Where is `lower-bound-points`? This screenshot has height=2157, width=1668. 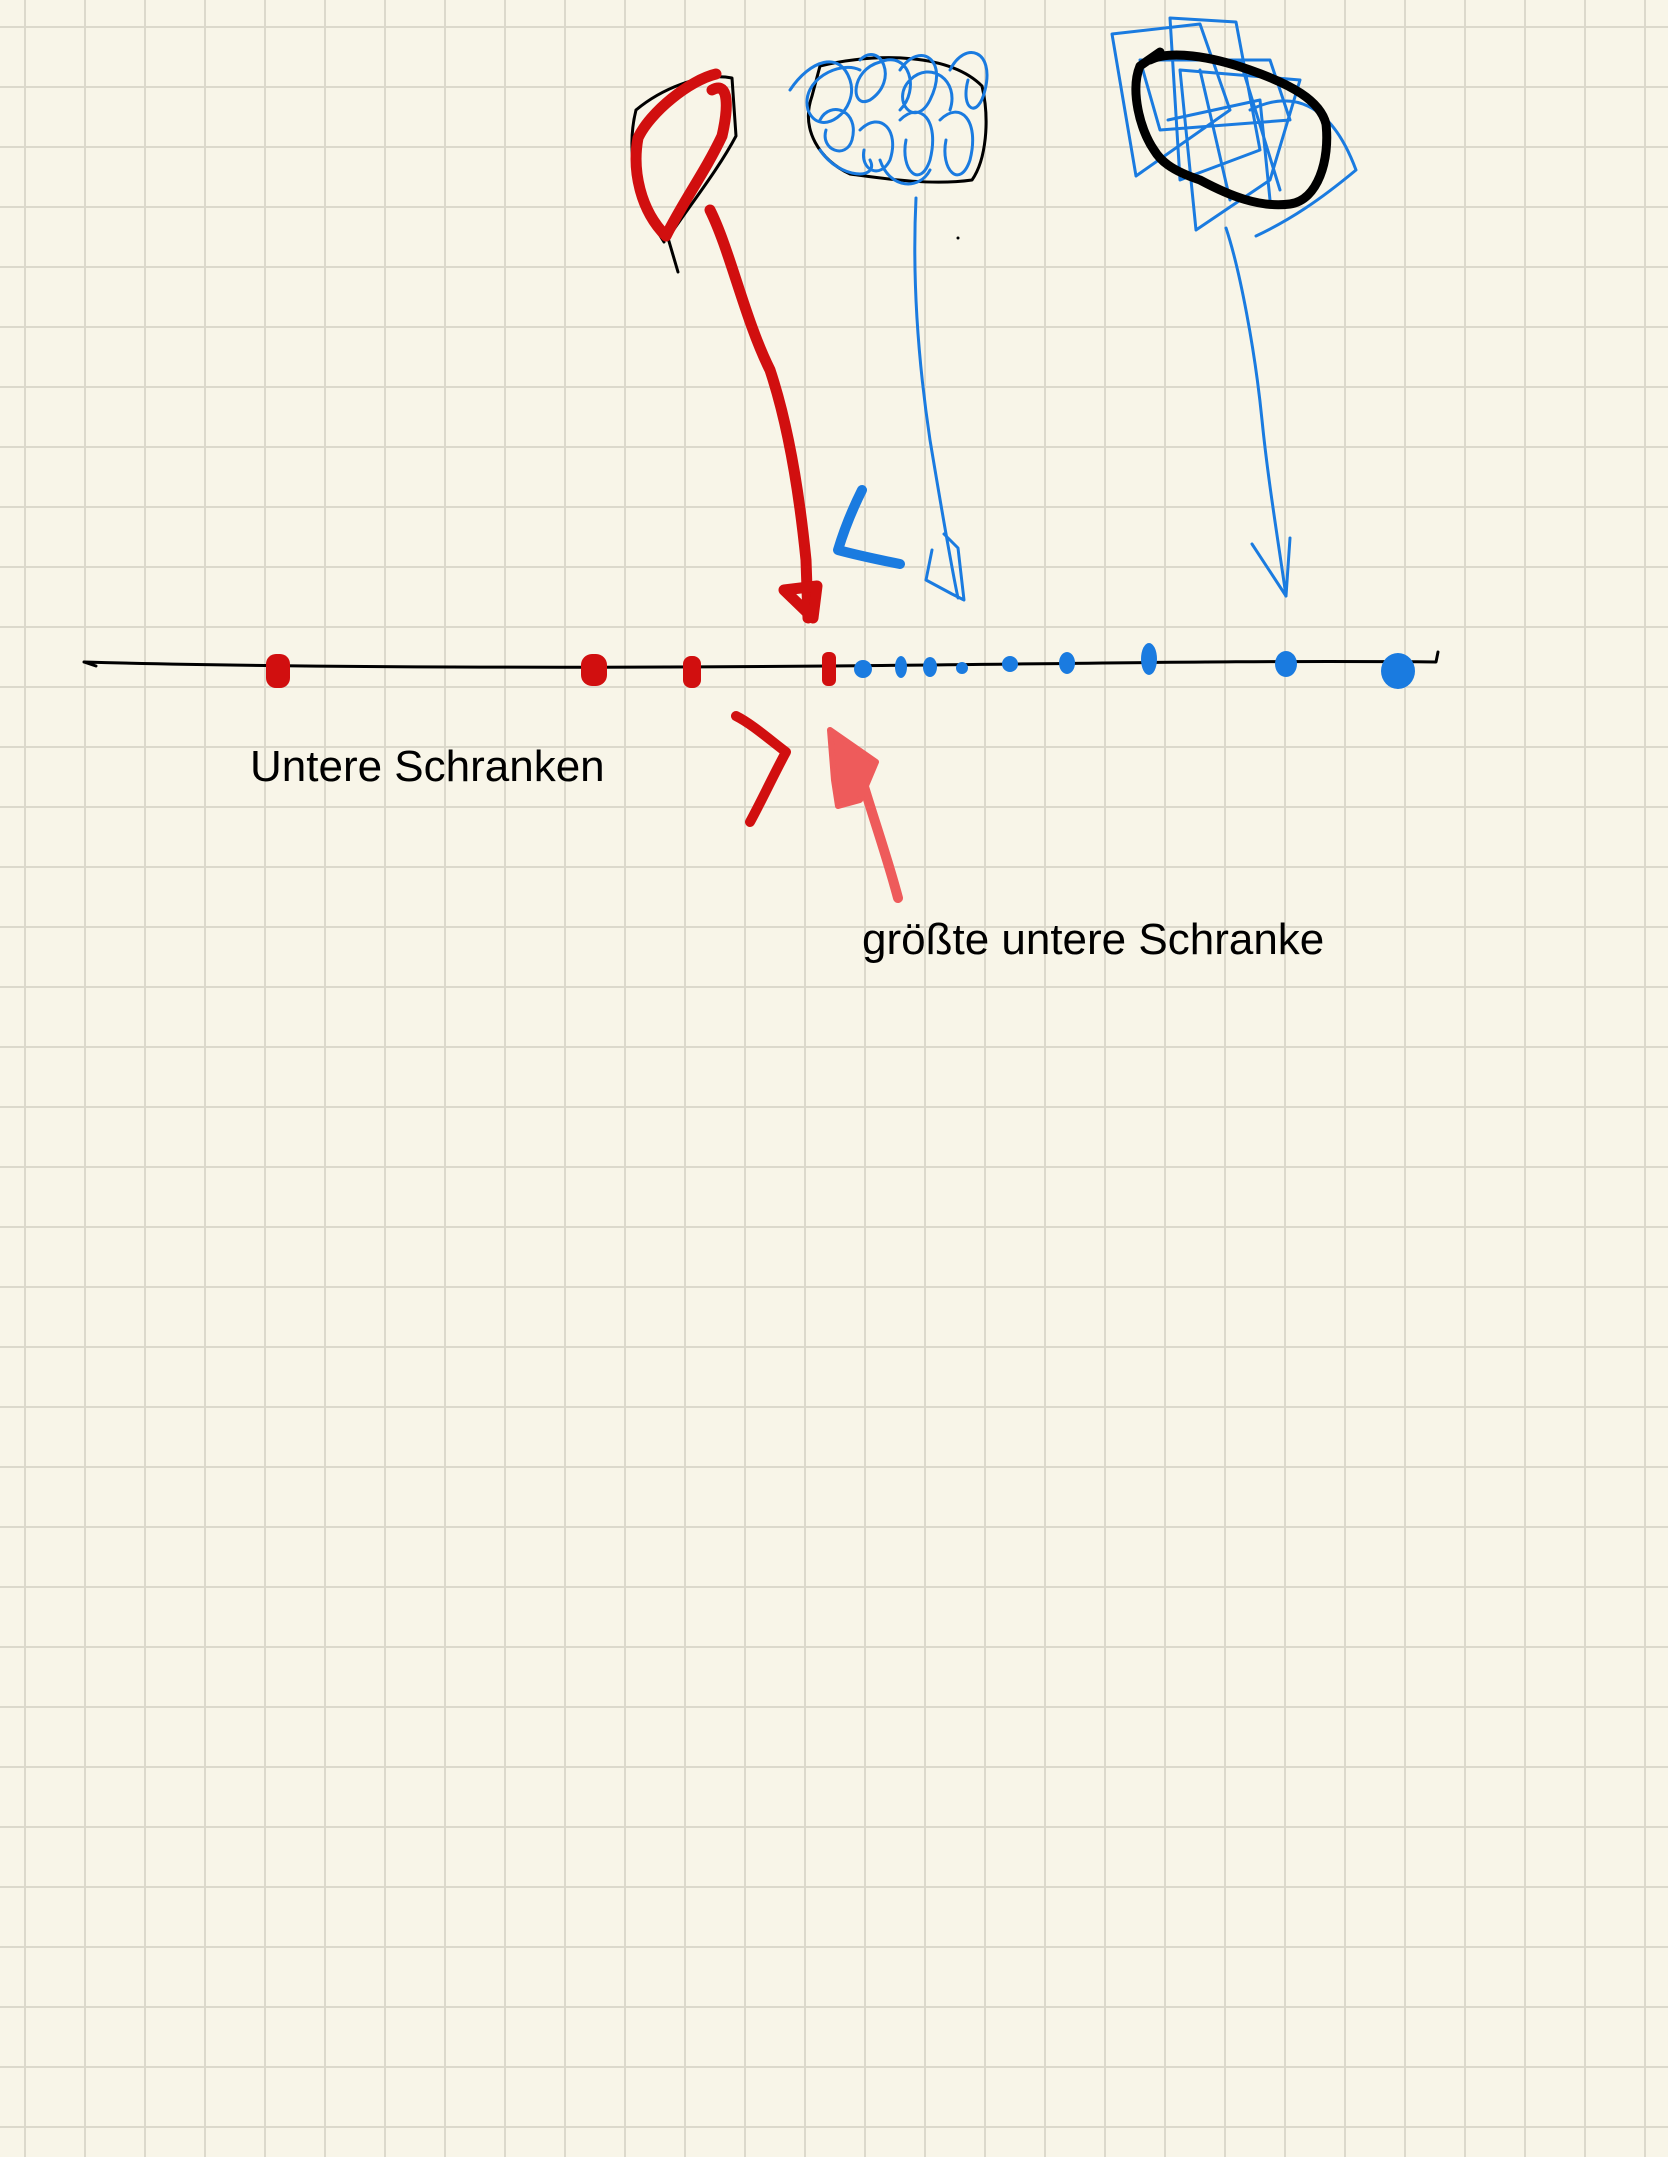
lower-bound-points is located at coordinates (551, 670).